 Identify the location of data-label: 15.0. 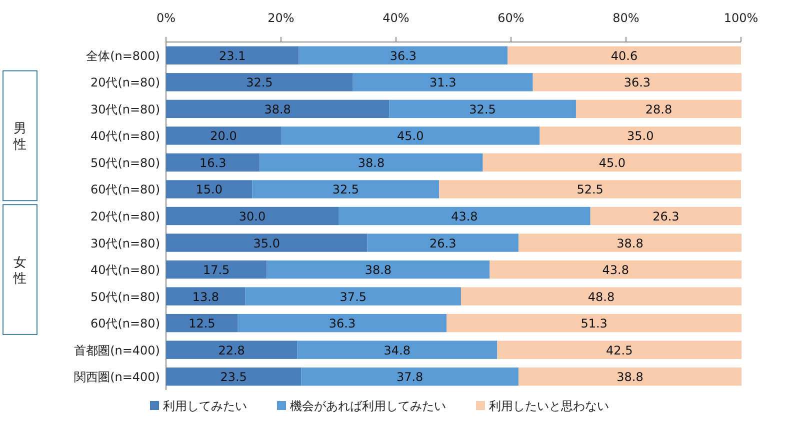
(209, 189).